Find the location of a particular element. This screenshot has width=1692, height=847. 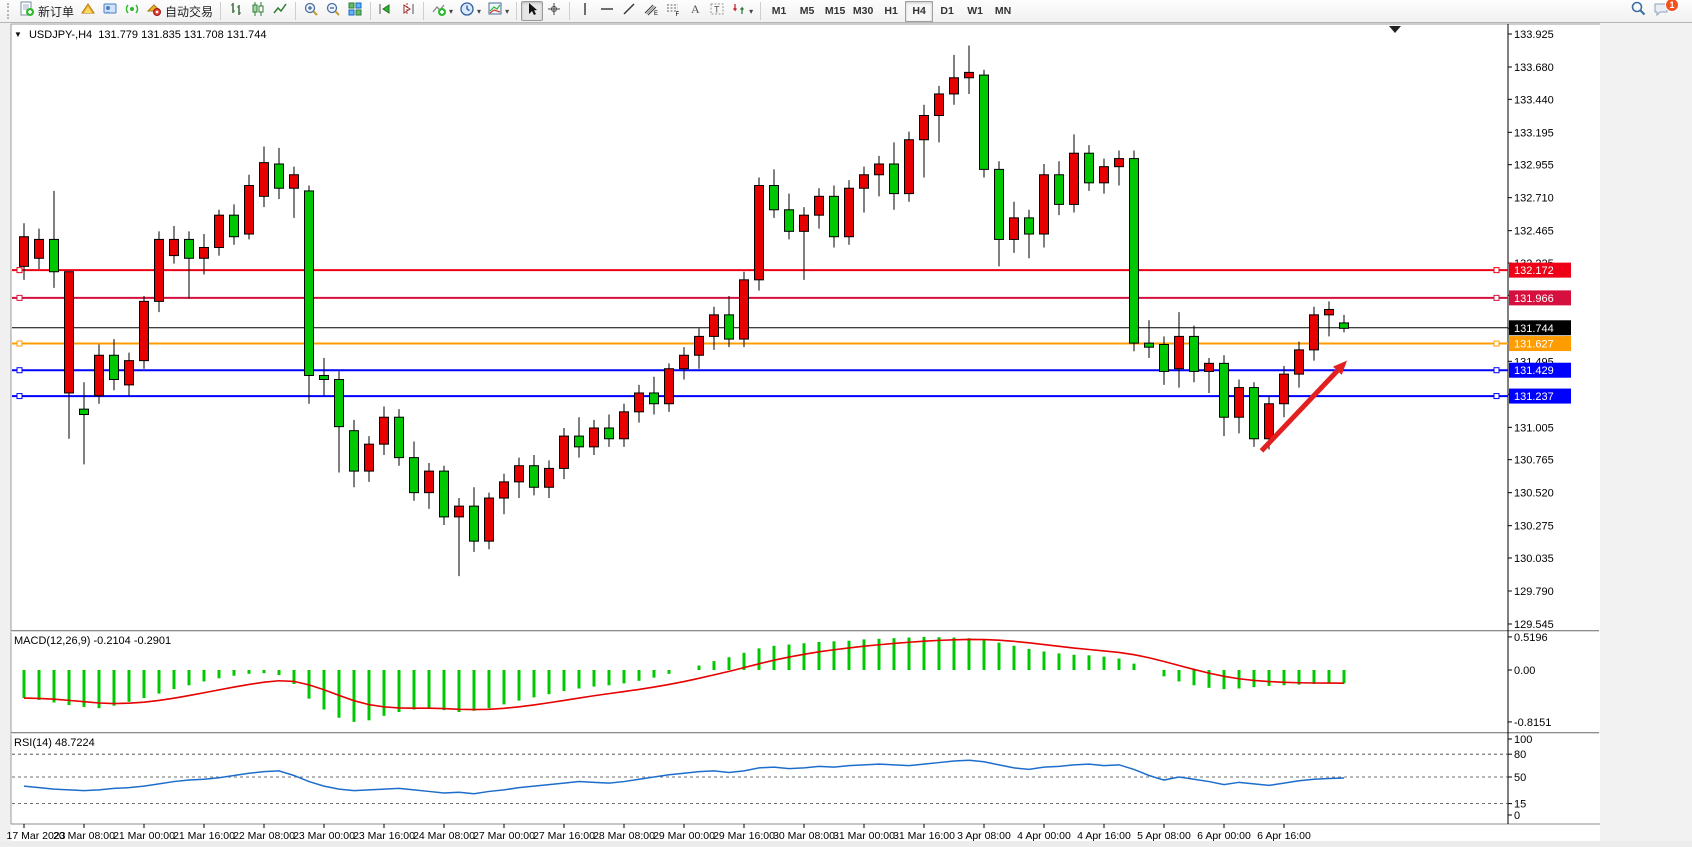

toolbar: 新订单 自动交易 ▾ ▾ ▾ E F A is located at coordinates (846, 11).